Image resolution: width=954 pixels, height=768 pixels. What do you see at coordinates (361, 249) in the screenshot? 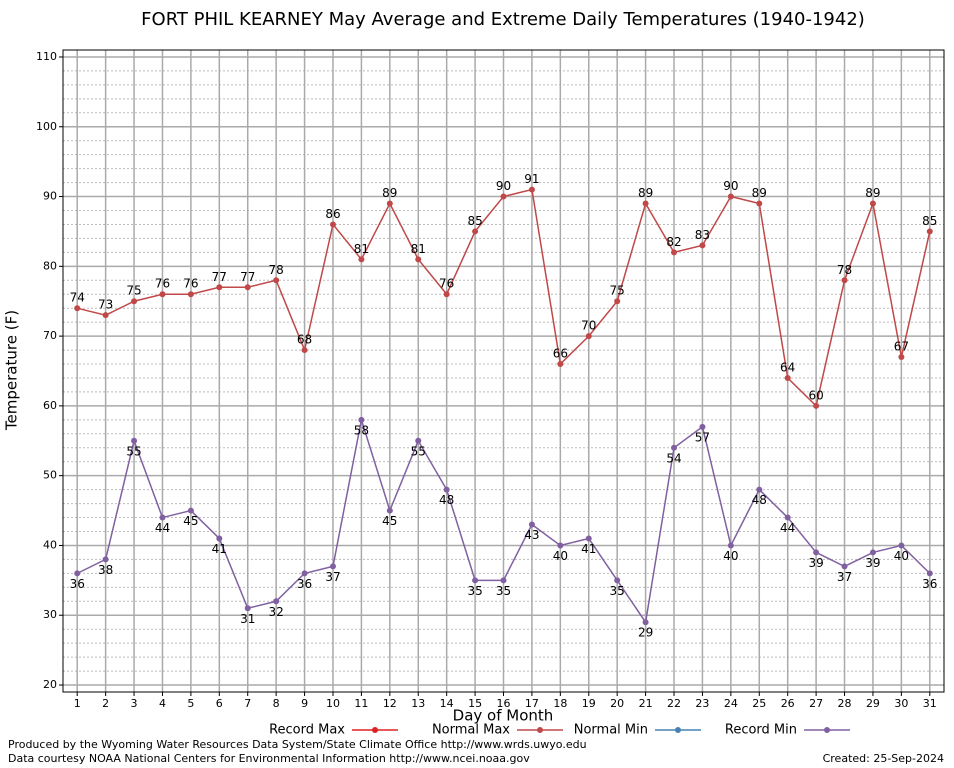
I see `data-label: 81` at bounding box center [361, 249].